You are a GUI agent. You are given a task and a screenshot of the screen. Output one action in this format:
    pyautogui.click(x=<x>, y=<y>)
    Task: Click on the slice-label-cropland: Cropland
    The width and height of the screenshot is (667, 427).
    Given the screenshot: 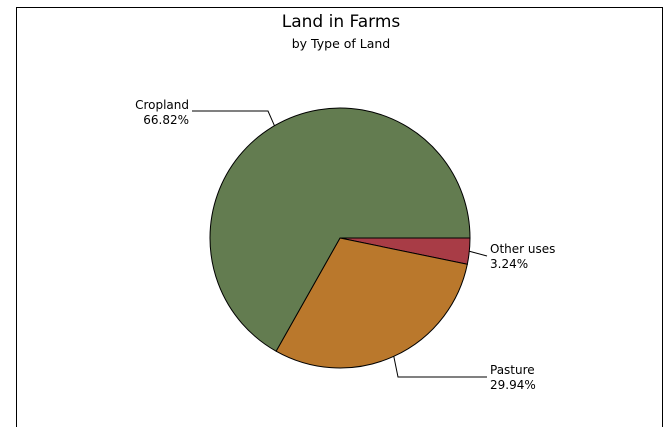 What is the action you would take?
    pyautogui.click(x=162, y=105)
    